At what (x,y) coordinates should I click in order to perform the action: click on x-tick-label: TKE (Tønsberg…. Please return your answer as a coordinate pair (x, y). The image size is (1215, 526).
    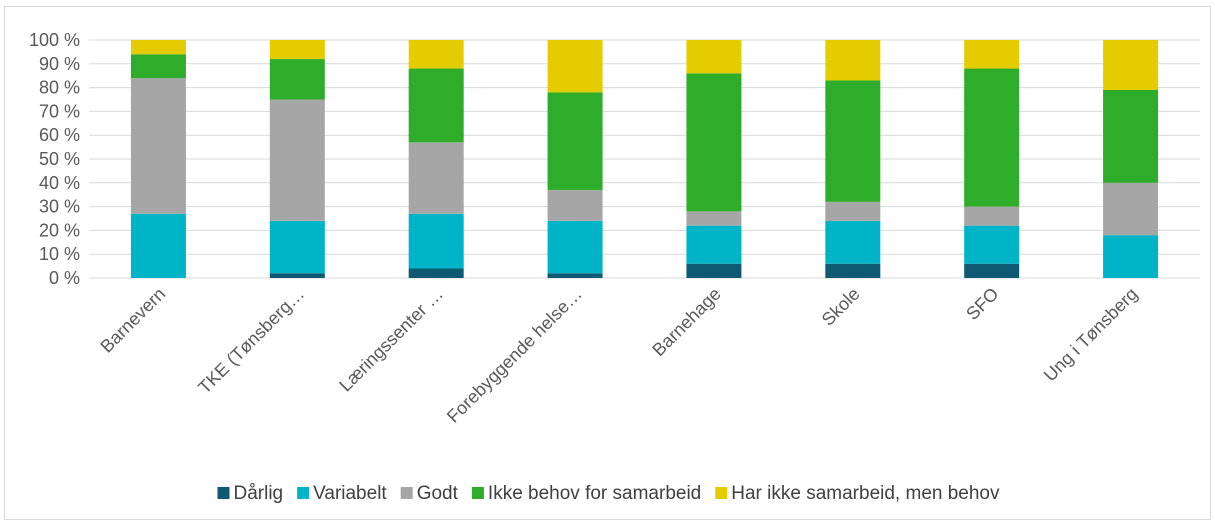
    Looking at the image, I should click on (251, 341).